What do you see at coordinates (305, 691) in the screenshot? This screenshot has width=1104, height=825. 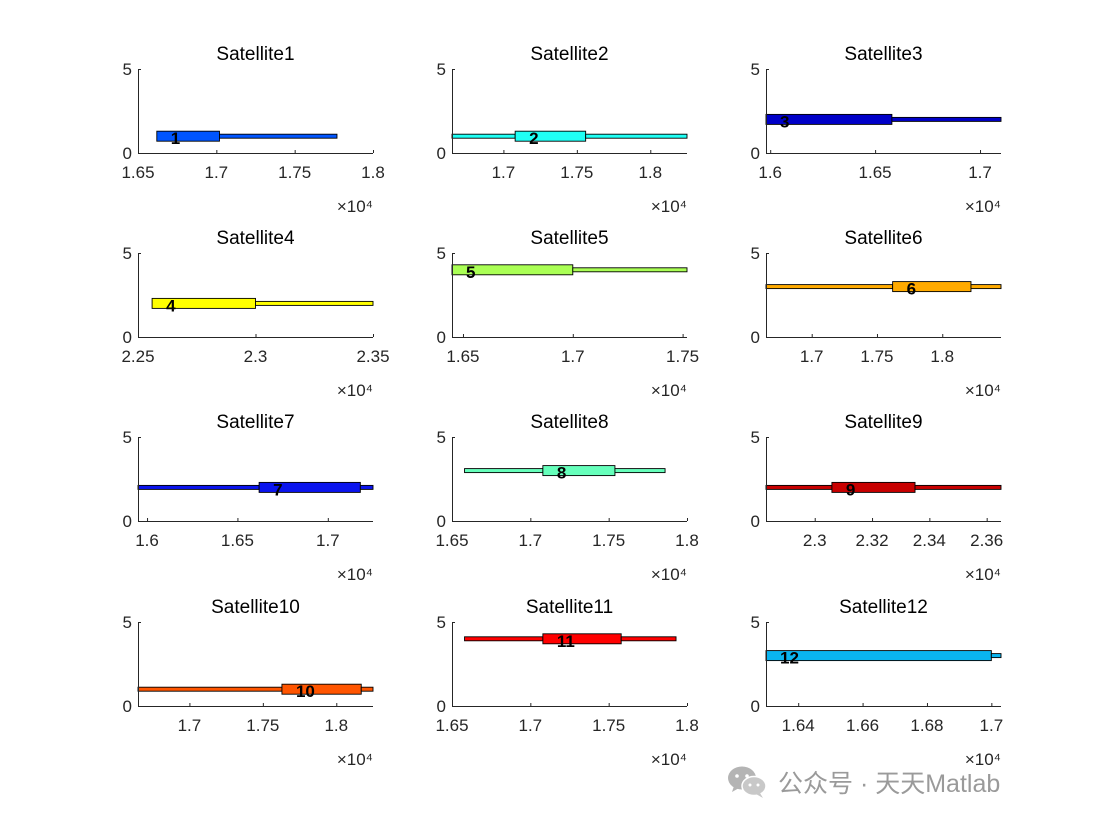 I see `satellite-label: 10` at bounding box center [305, 691].